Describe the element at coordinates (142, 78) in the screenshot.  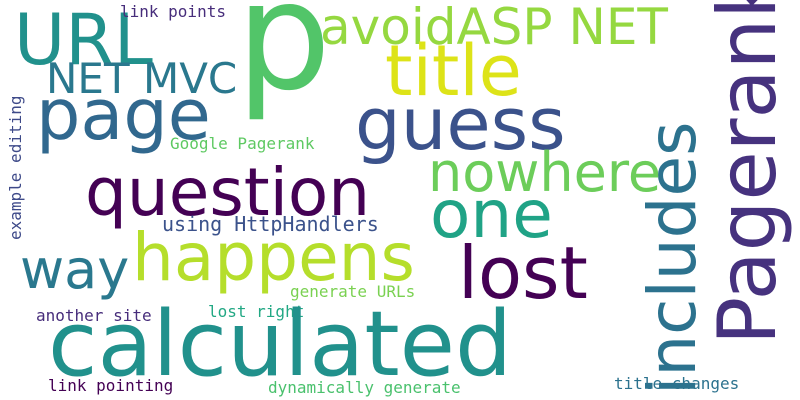
I see `word-net-mvc: NET MVC` at that location.